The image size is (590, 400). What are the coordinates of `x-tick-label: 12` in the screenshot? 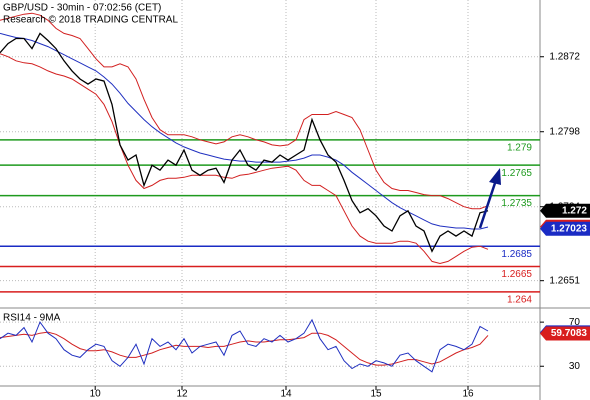 It's located at (182, 394).